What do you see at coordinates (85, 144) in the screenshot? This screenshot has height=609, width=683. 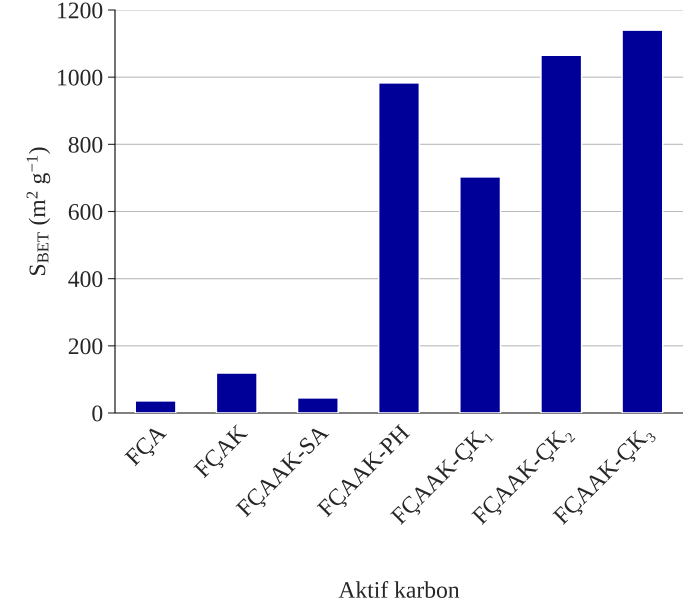 I see `y-tick-label: 800` at bounding box center [85, 144].